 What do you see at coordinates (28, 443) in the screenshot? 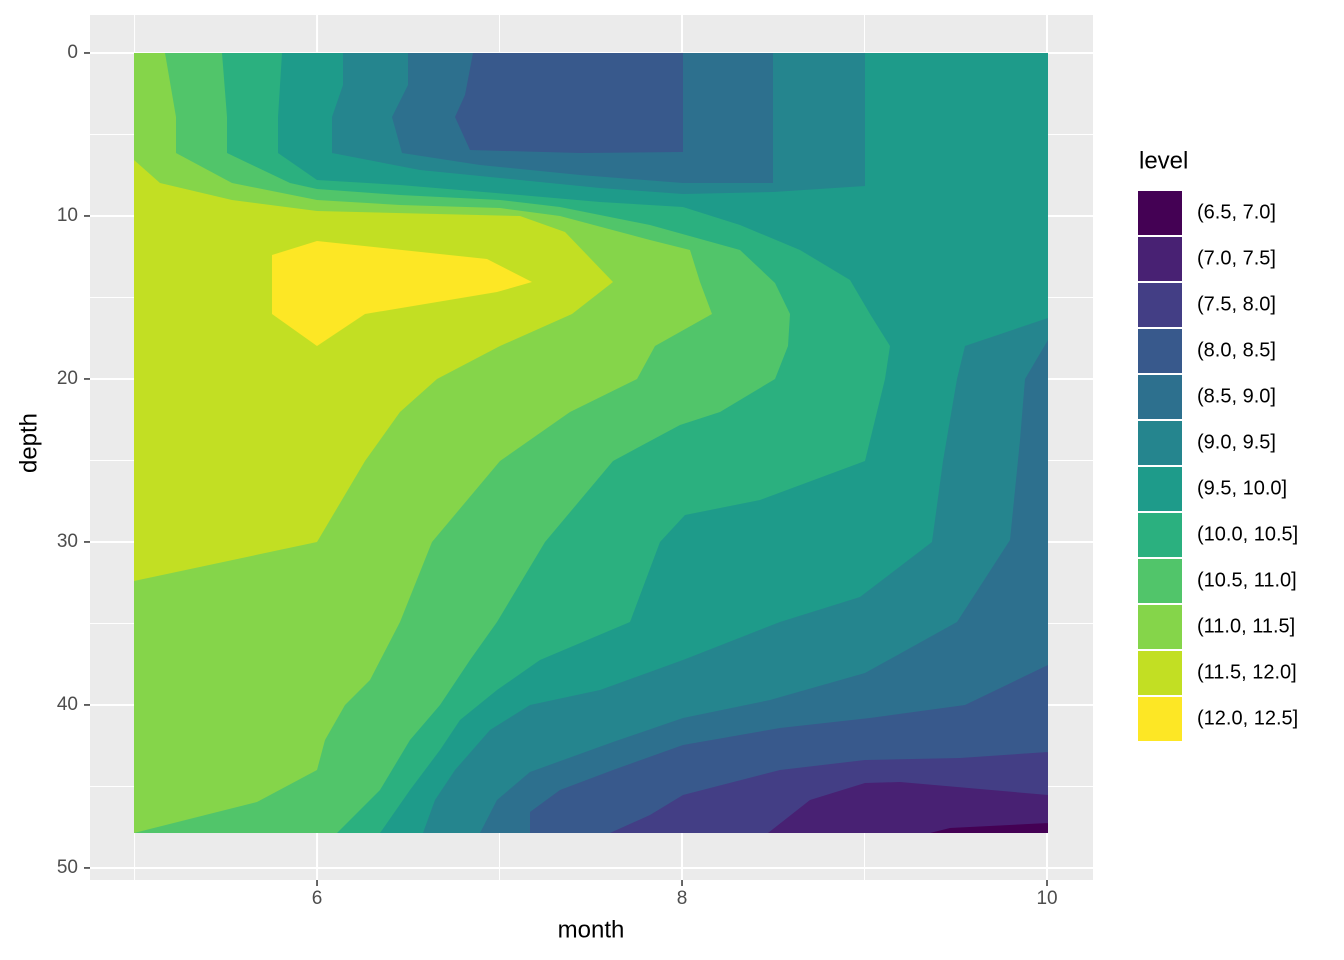
I see `y-axis-title: depth` at bounding box center [28, 443].